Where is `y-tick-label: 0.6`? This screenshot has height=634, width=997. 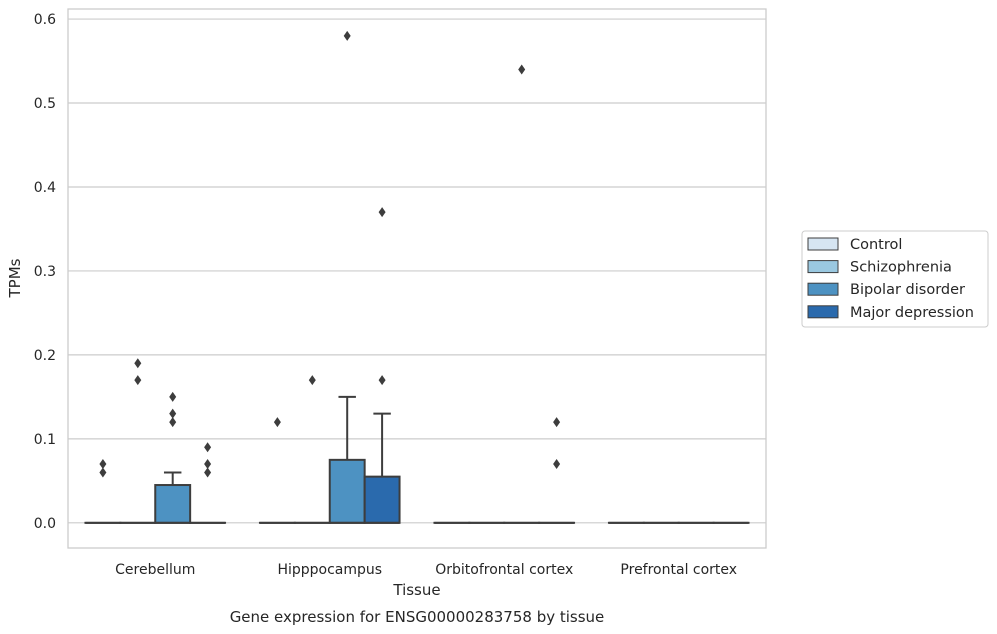
y-tick-label: 0.6 is located at coordinates (45, 20).